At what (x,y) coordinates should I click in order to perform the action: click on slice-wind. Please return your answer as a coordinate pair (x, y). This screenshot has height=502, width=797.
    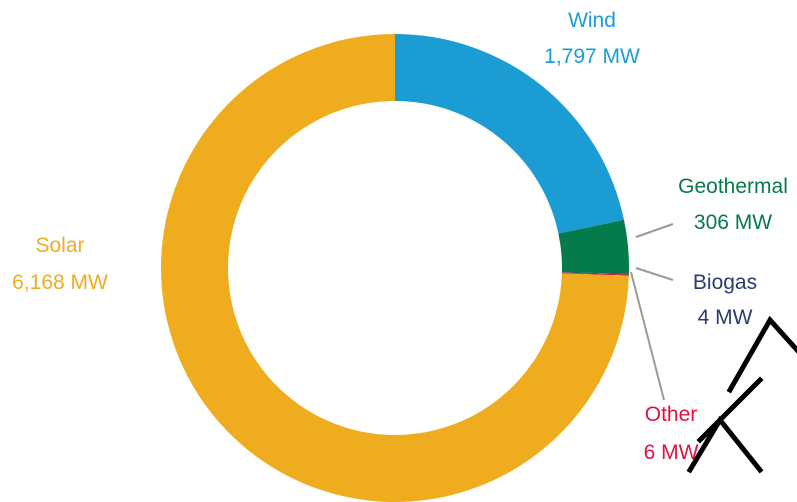
    Looking at the image, I should click on (509, 134).